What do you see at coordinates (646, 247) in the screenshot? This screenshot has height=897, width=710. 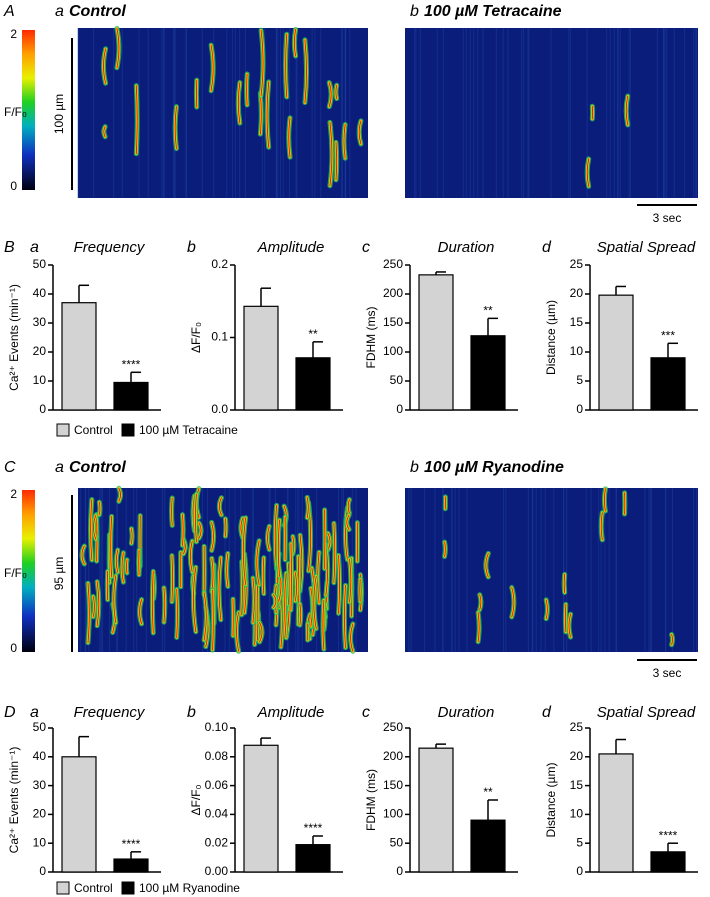 I see `chart-title: Spatial Spread` at bounding box center [646, 247].